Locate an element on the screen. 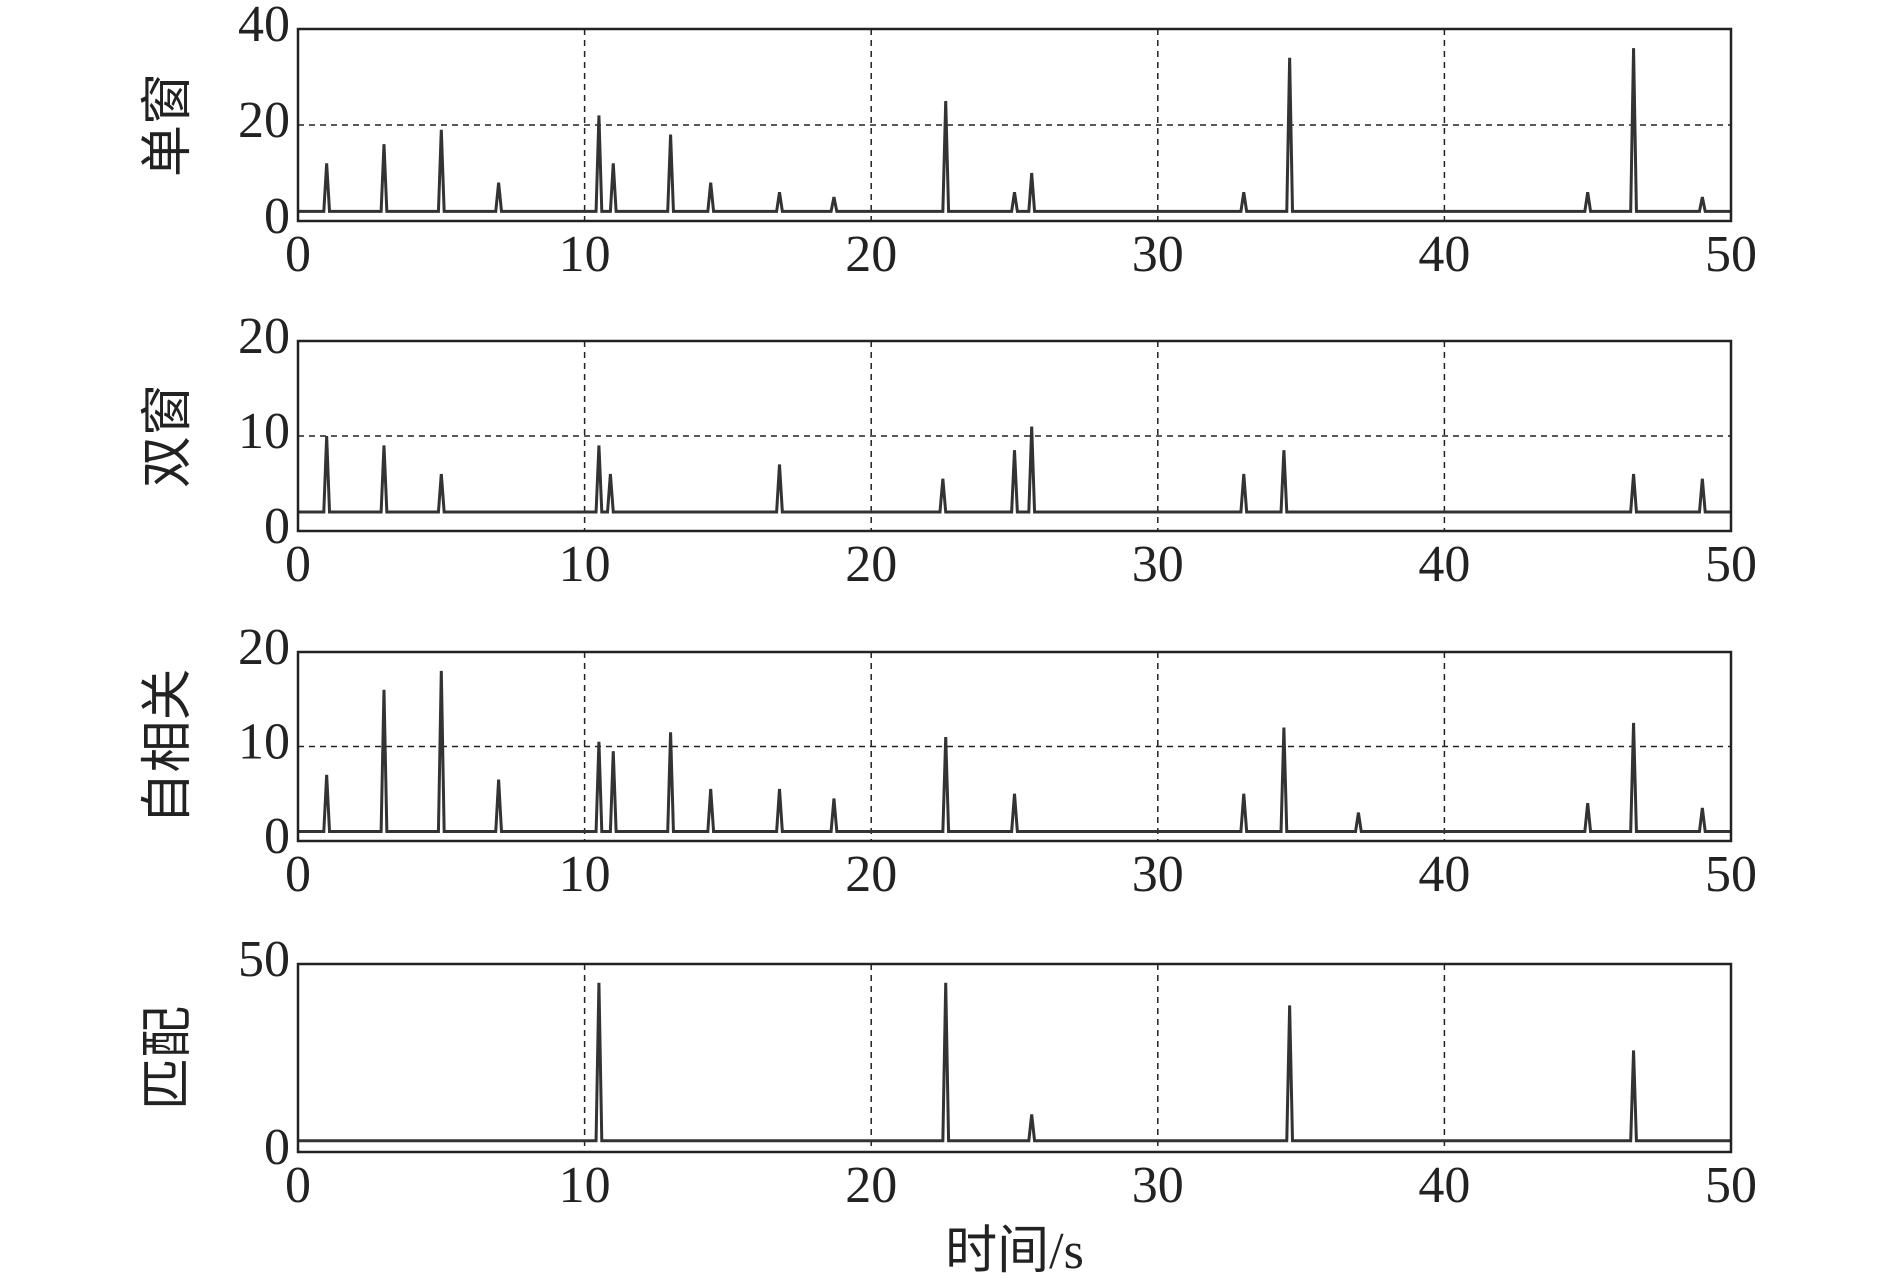 This screenshot has width=1890, height=1283. y-axis-label: 匹配 is located at coordinates (168, 1058).